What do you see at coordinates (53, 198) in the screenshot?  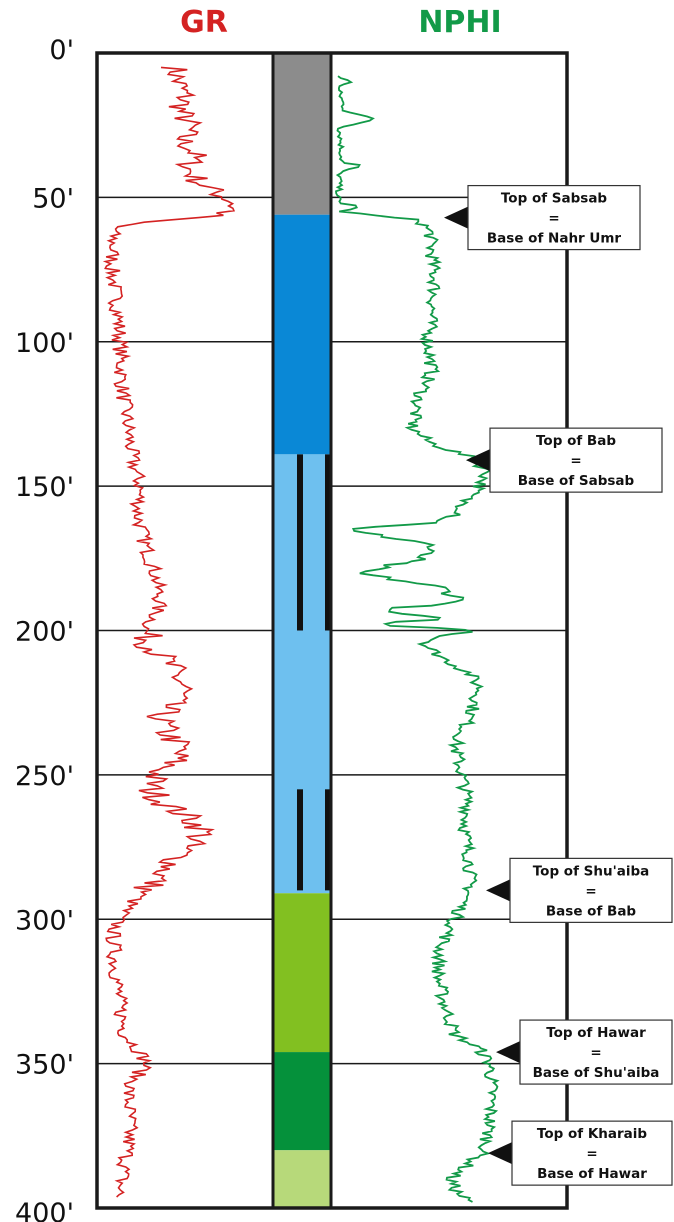 I see `depth-label: 50'` at bounding box center [53, 198].